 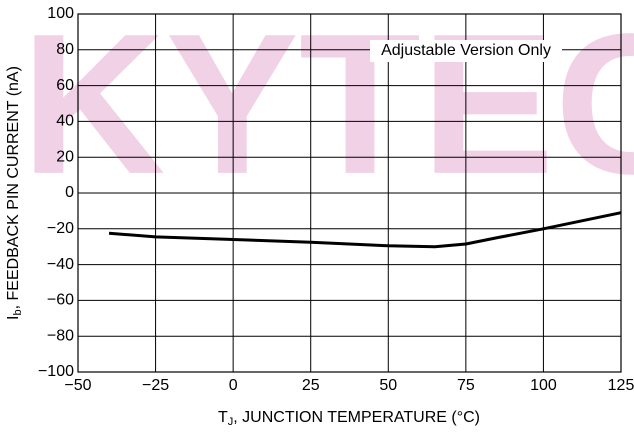 I want to click on x-tick-label: 75, so click(x=466, y=385).